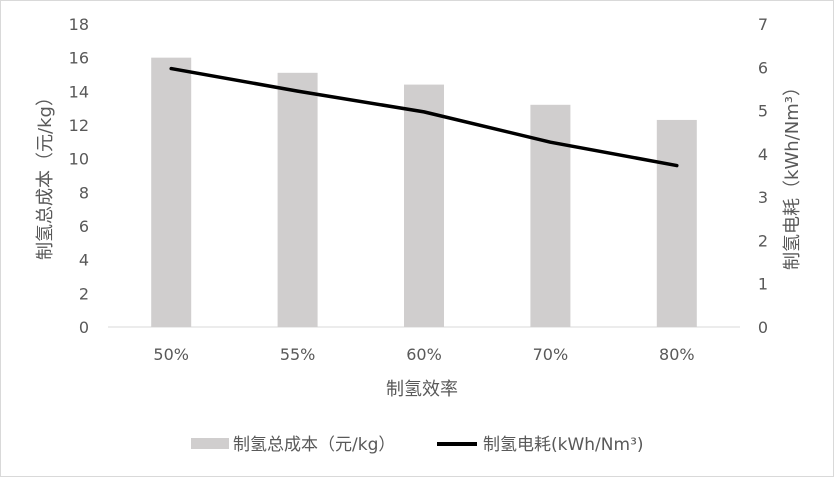 This screenshot has width=834, height=480. Describe the element at coordinates (210, 443) in the screenshot. I see `legend-bar-swatch` at that location.